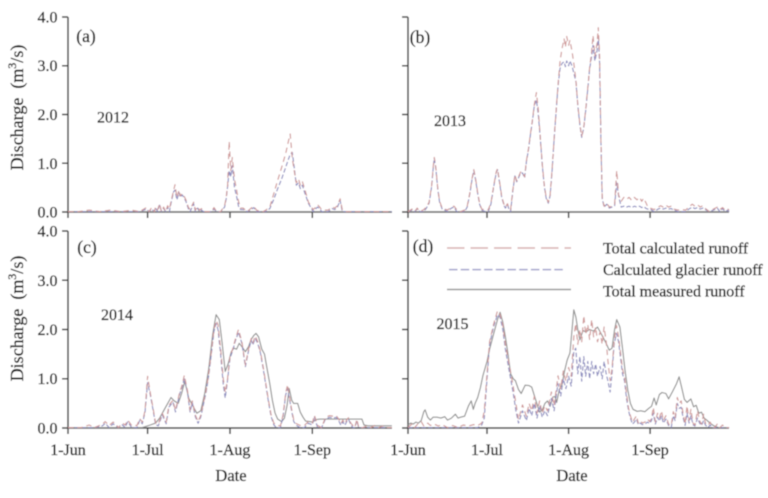 Image resolution: width=768 pixels, height=498 pixels. I want to click on svg-text: Total measured runoff, so click(674, 291).